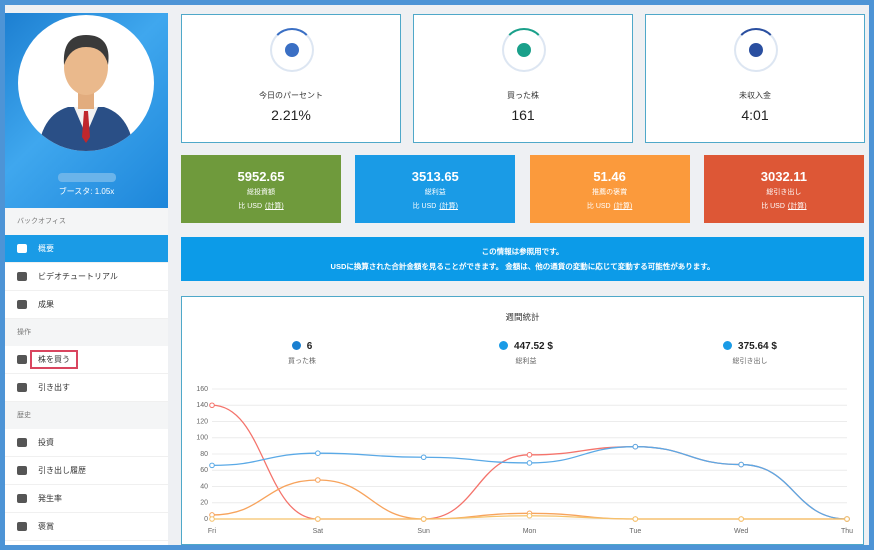 The width and height of the screenshot is (874, 550). Describe the element at coordinates (757, 346) in the screenshot. I see `summary-value: 375.64 $` at that location.